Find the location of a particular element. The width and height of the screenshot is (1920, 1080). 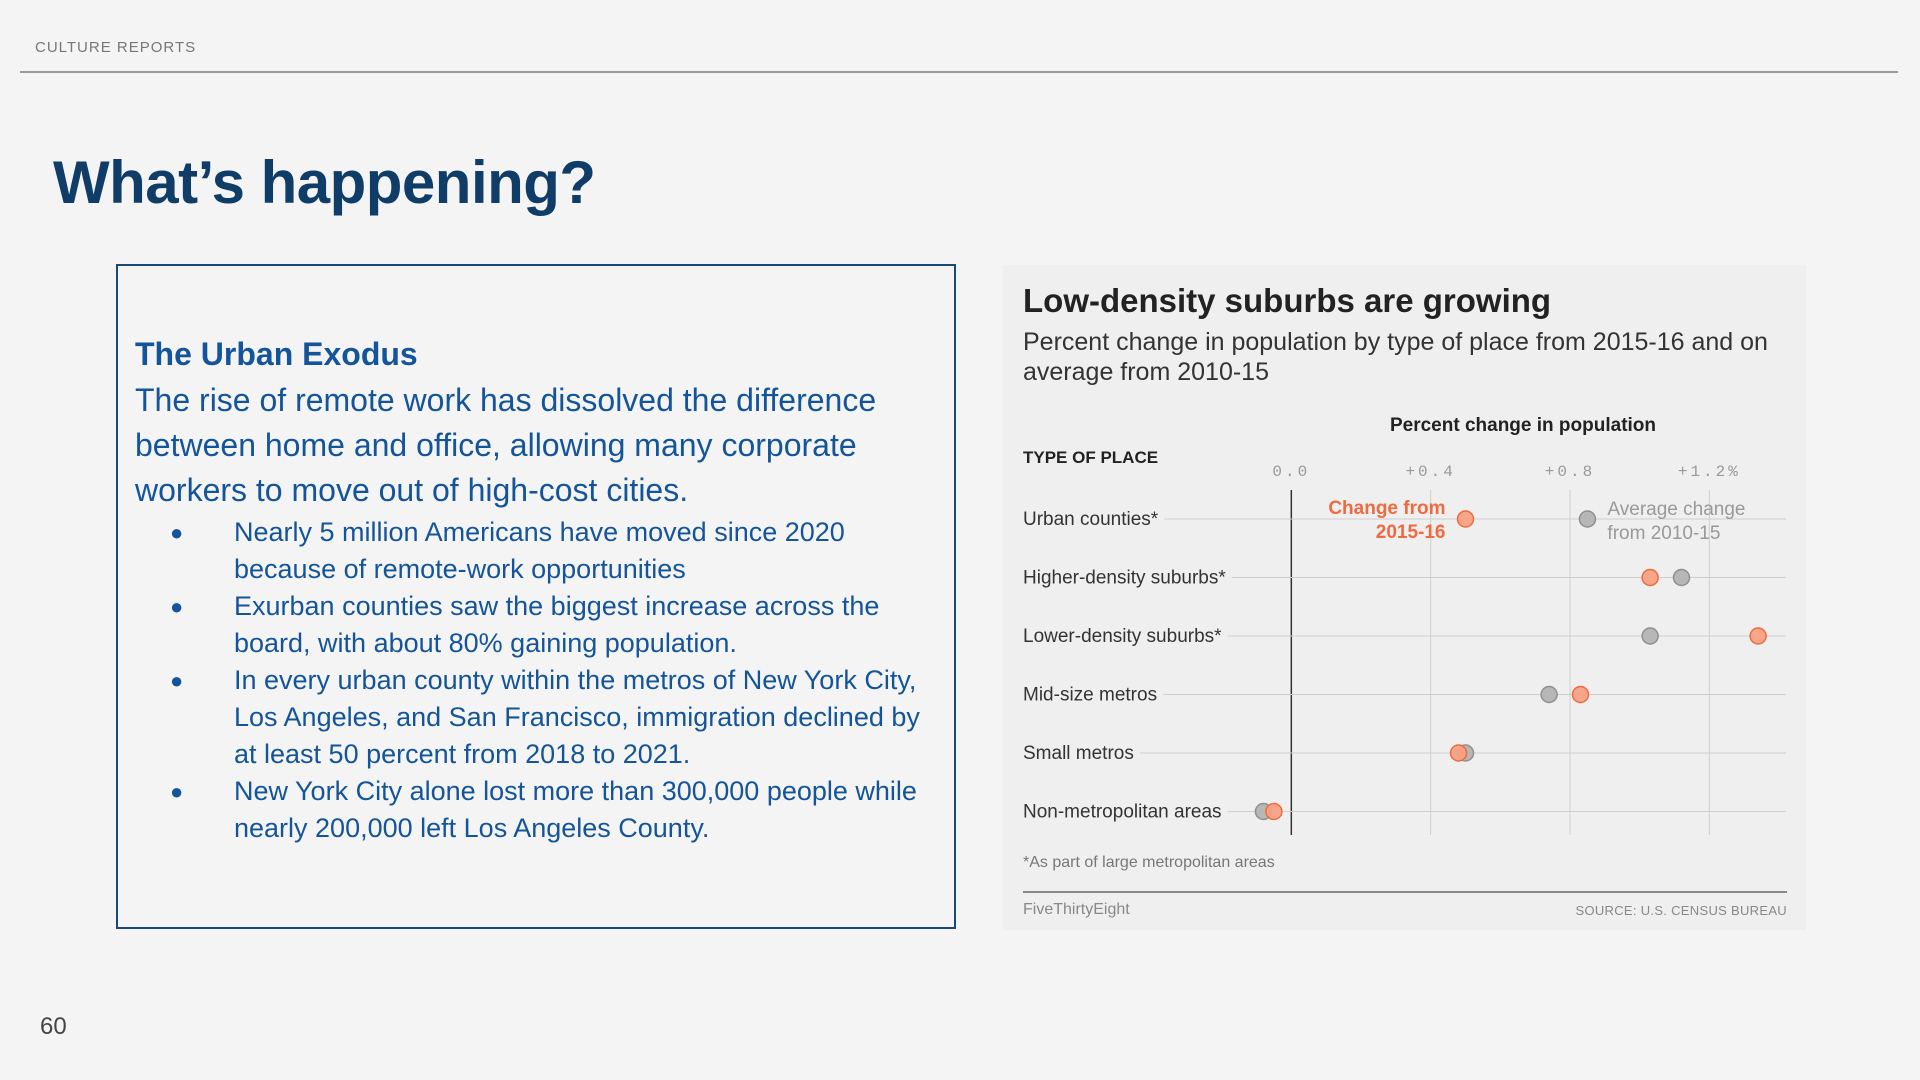

header-divider is located at coordinates (959, 72).